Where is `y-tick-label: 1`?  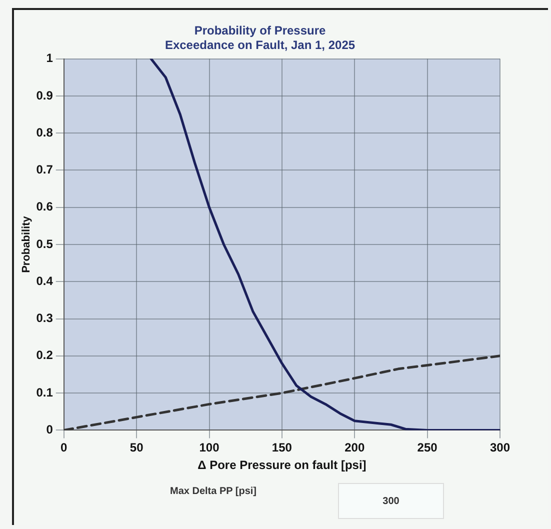 y-tick-label: 1 is located at coordinates (50, 58).